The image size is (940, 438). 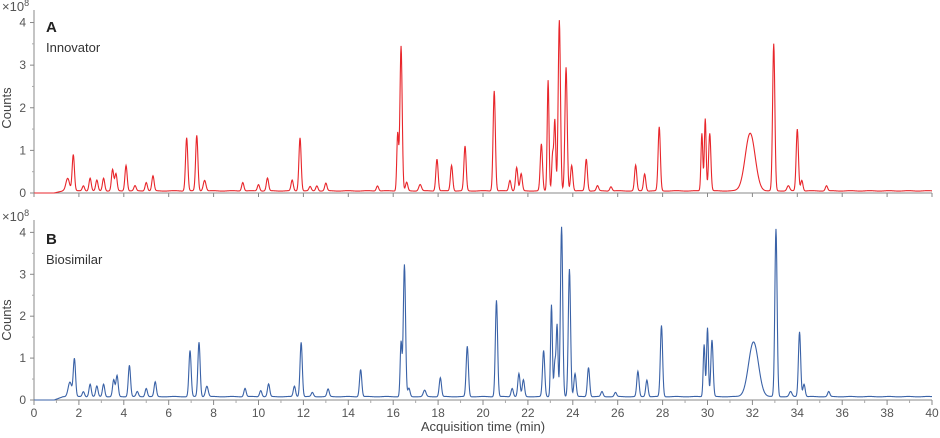 I want to click on x-tick-label: 24, so click(x=573, y=413).